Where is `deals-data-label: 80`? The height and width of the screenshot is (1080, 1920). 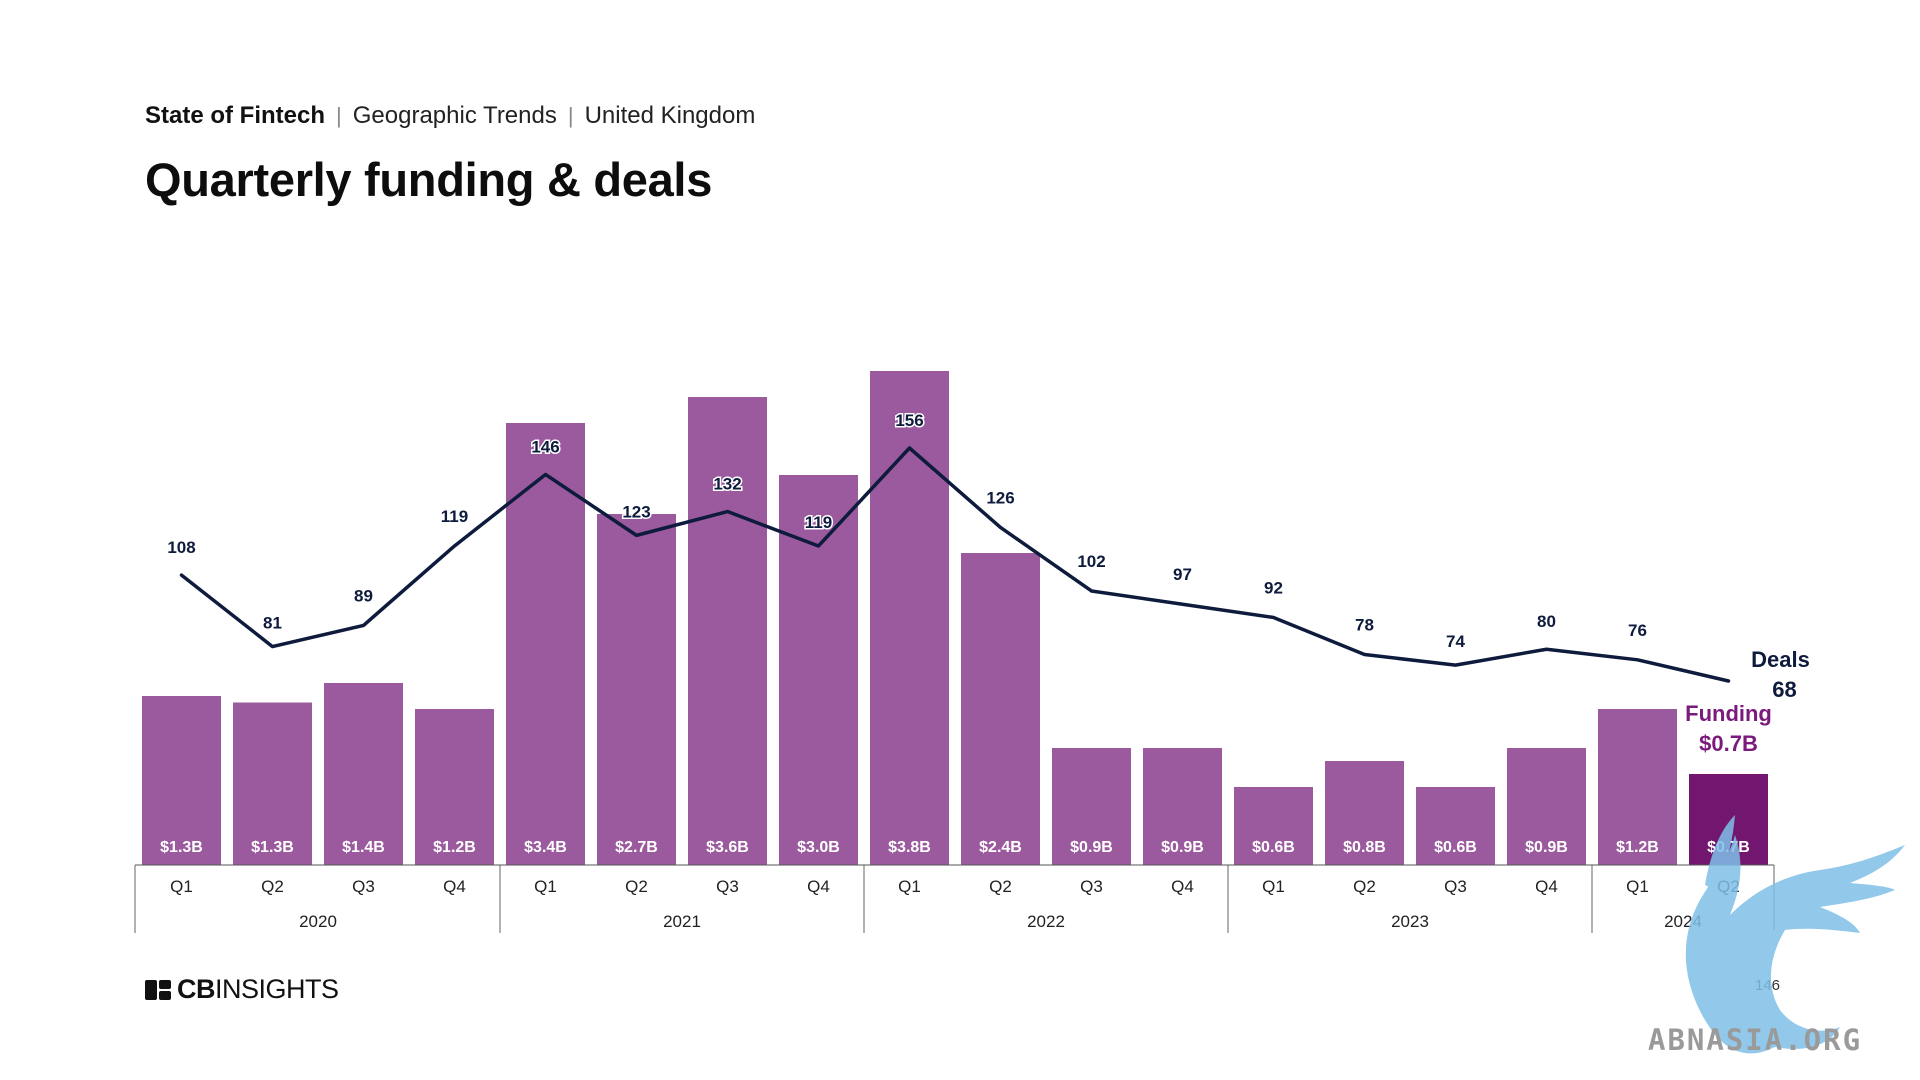
deals-data-label: 80 is located at coordinates (1546, 621).